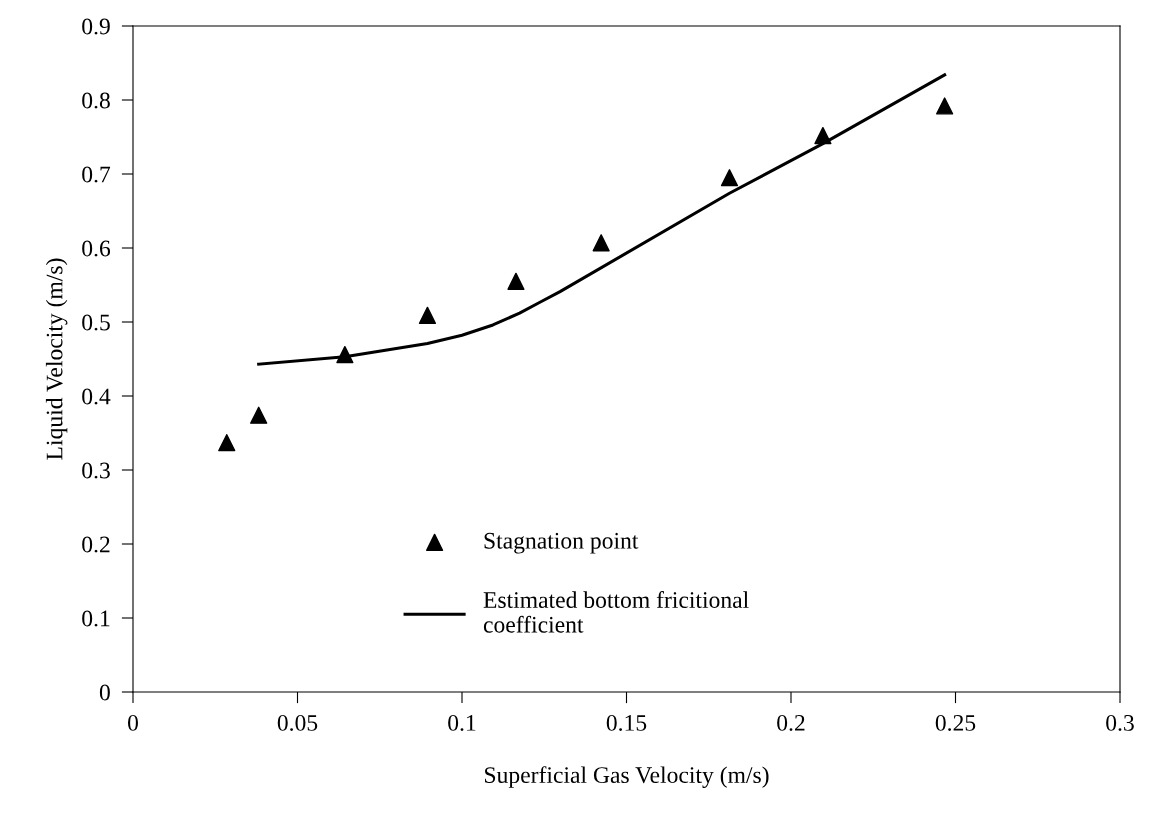  Describe the element at coordinates (96, 248) in the screenshot. I see `y-tick-label: 0.6` at that location.